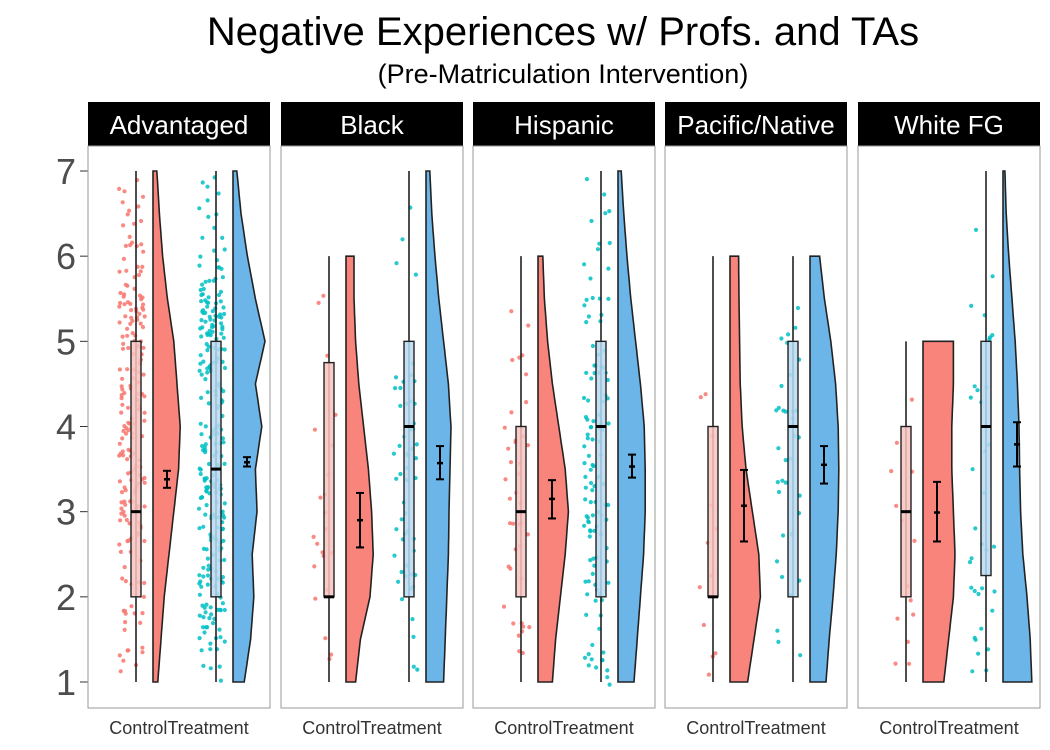  Describe the element at coordinates (66, 597) in the screenshot. I see `y-tick-label: 2` at that location.